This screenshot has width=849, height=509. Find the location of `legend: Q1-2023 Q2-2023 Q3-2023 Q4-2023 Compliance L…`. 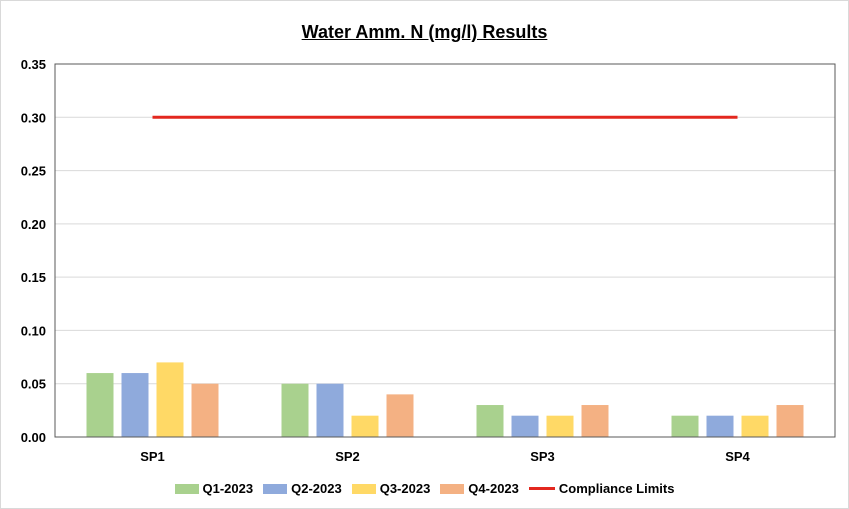

legend: Q1-2023 Q2-2023 Q3-2023 Q4-2023 Compliance L… is located at coordinates (424, 488).